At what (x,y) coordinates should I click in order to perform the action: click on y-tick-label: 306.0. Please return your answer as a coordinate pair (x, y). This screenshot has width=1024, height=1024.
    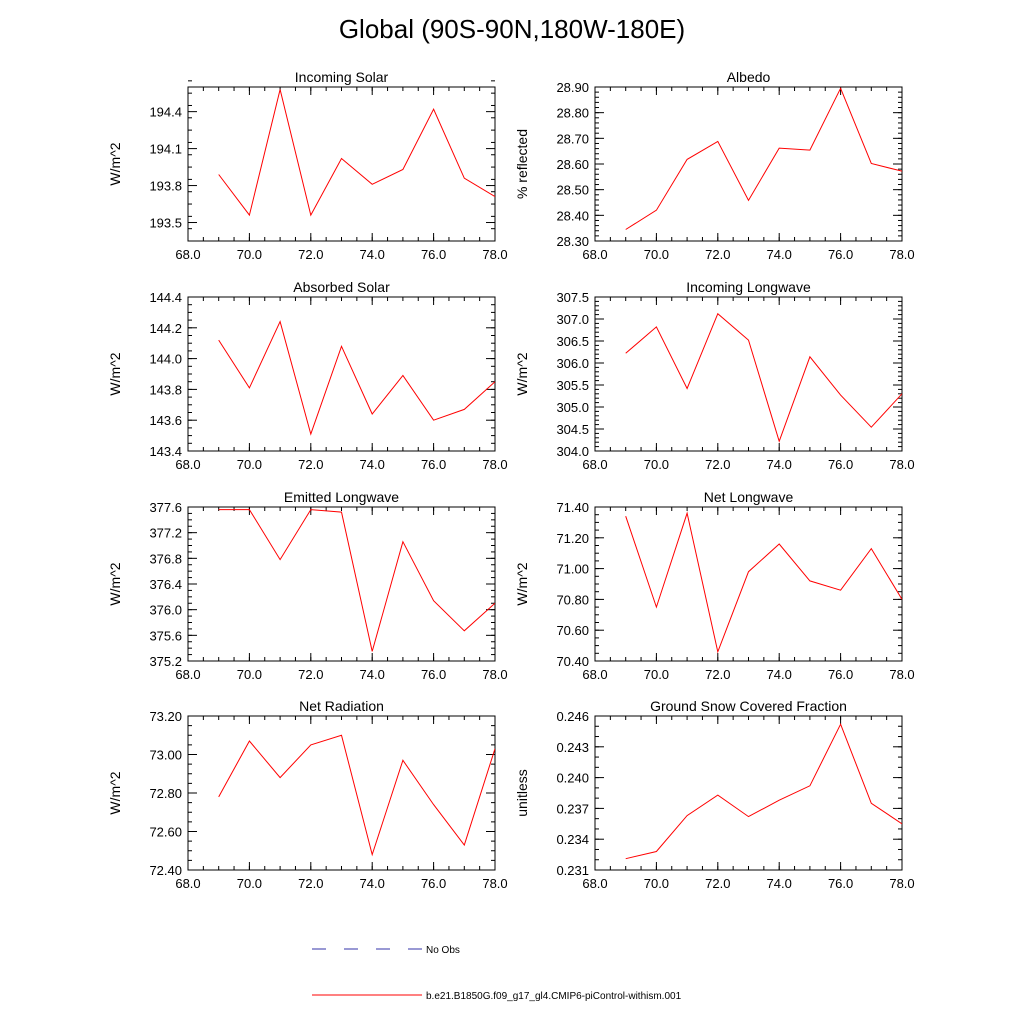
    Looking at the image, I should click on (572, 363).